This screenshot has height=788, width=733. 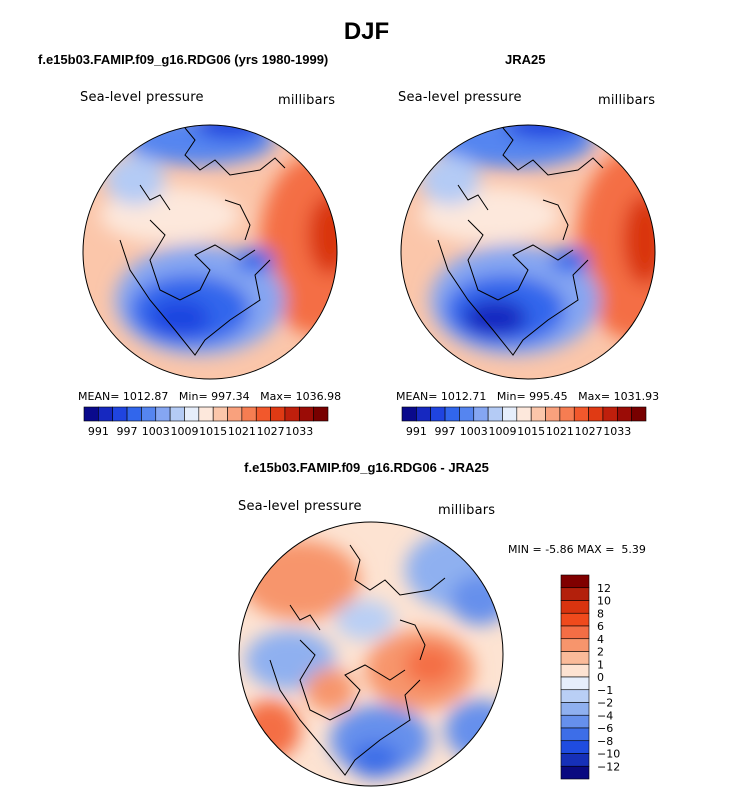 What do you see at coordinates (600, 677) in the screenshot?
I see `colorbar-tick-label: 0` at bounding box center [600, 677].